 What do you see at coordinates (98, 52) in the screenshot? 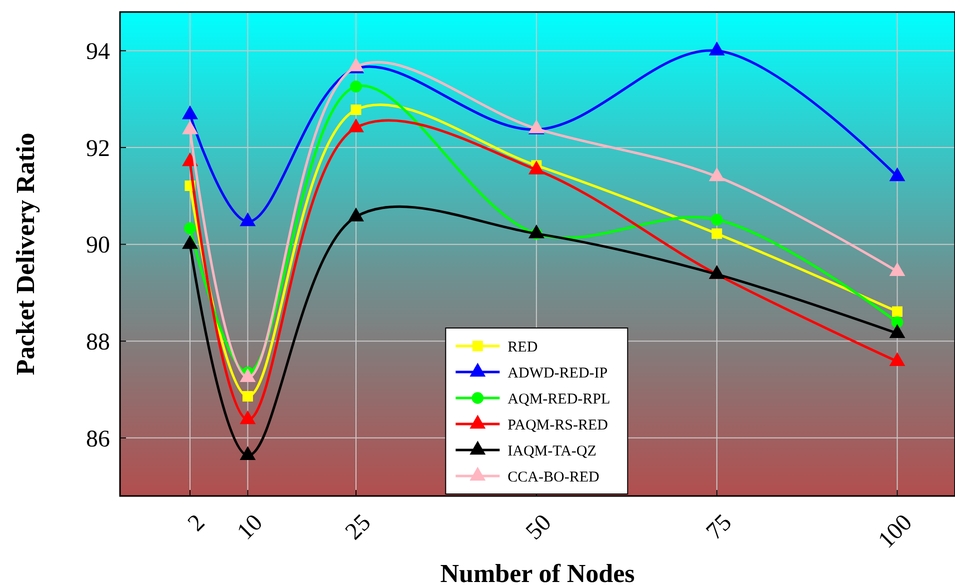
I see `y-tick-label: 94` at bounding box center [98, 52].